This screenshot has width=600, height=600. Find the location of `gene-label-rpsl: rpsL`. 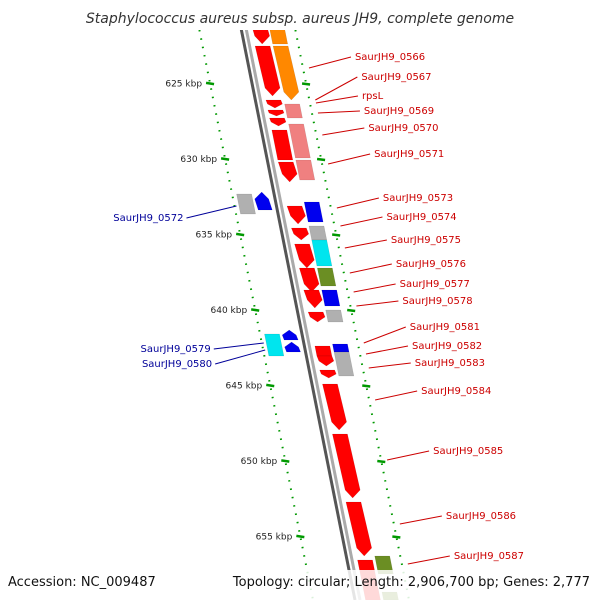

gene-label-rpsl: rpsL is located at coordinates (373, 96).